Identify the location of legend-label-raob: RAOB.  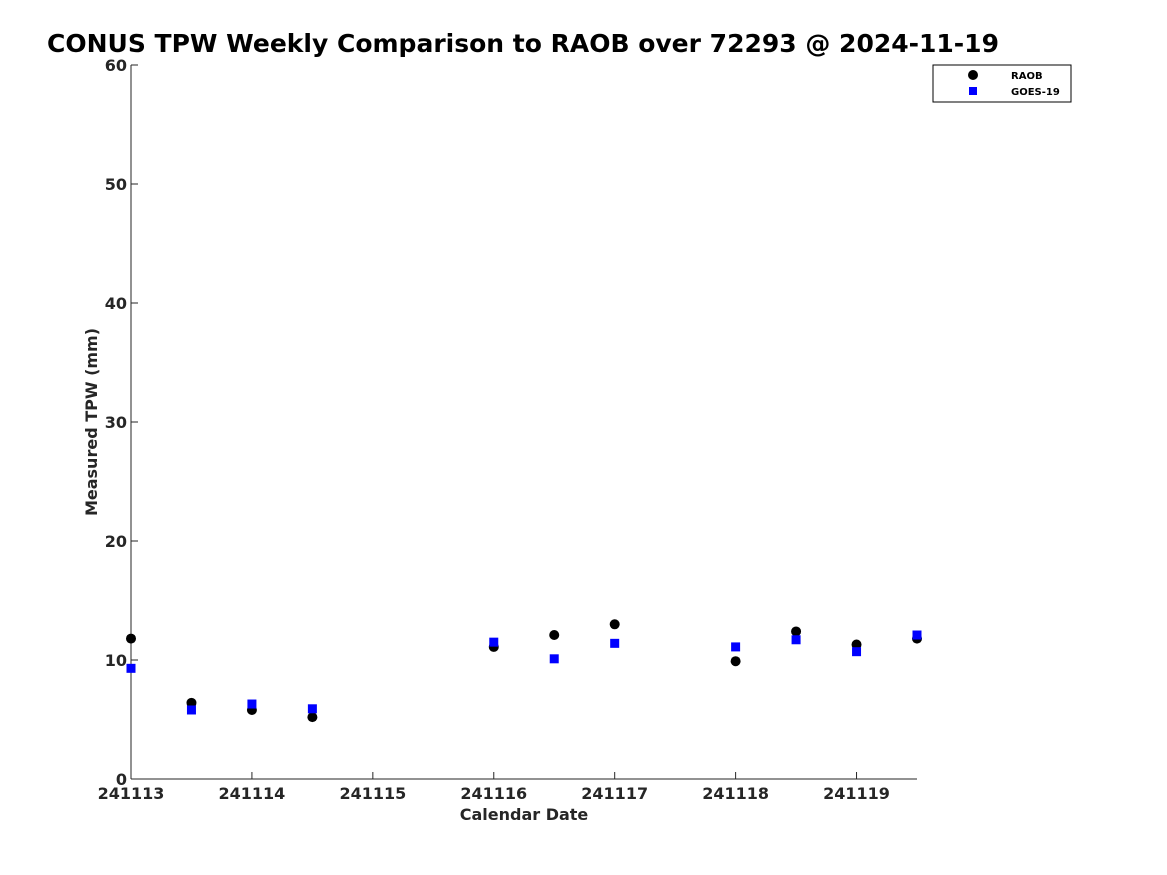
(1027, 76).